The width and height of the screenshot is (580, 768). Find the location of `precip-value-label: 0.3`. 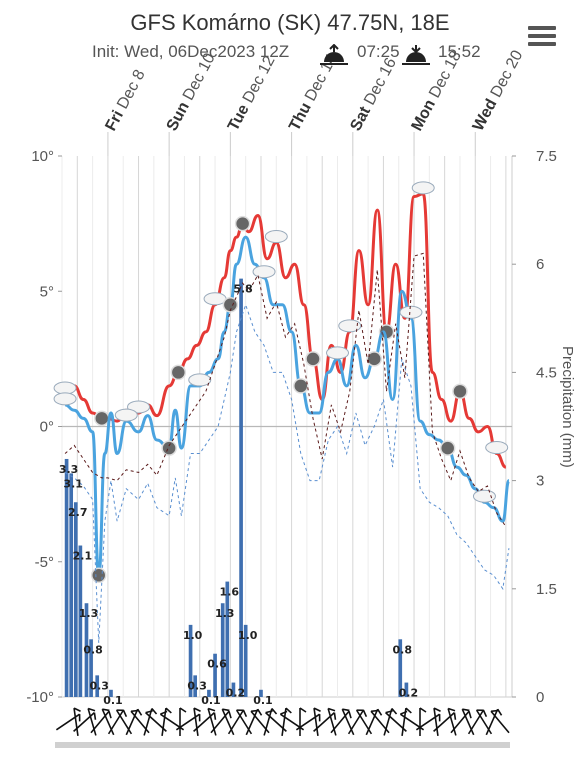

precip-value-label: 0.3 is located at coordinates (99, 685).